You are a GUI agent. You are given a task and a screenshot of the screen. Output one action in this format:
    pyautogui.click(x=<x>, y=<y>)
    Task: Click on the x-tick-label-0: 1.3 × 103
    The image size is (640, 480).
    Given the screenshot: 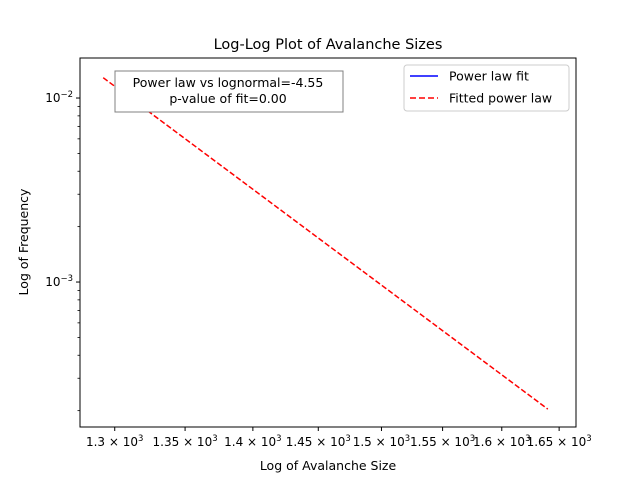 What is the action you would take?
    pyautogui.click(x=114, y=441)
    